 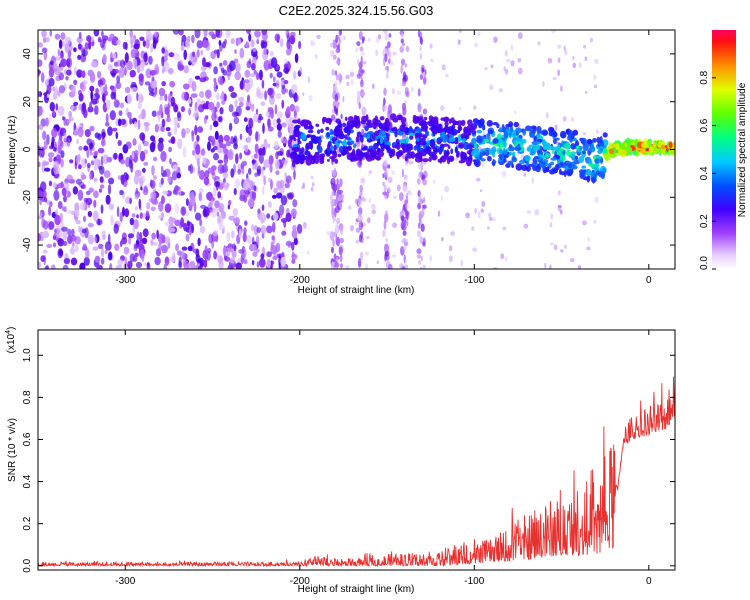 I want to click on snr-multiplier-base: (x10, so click(x=11, y=343).